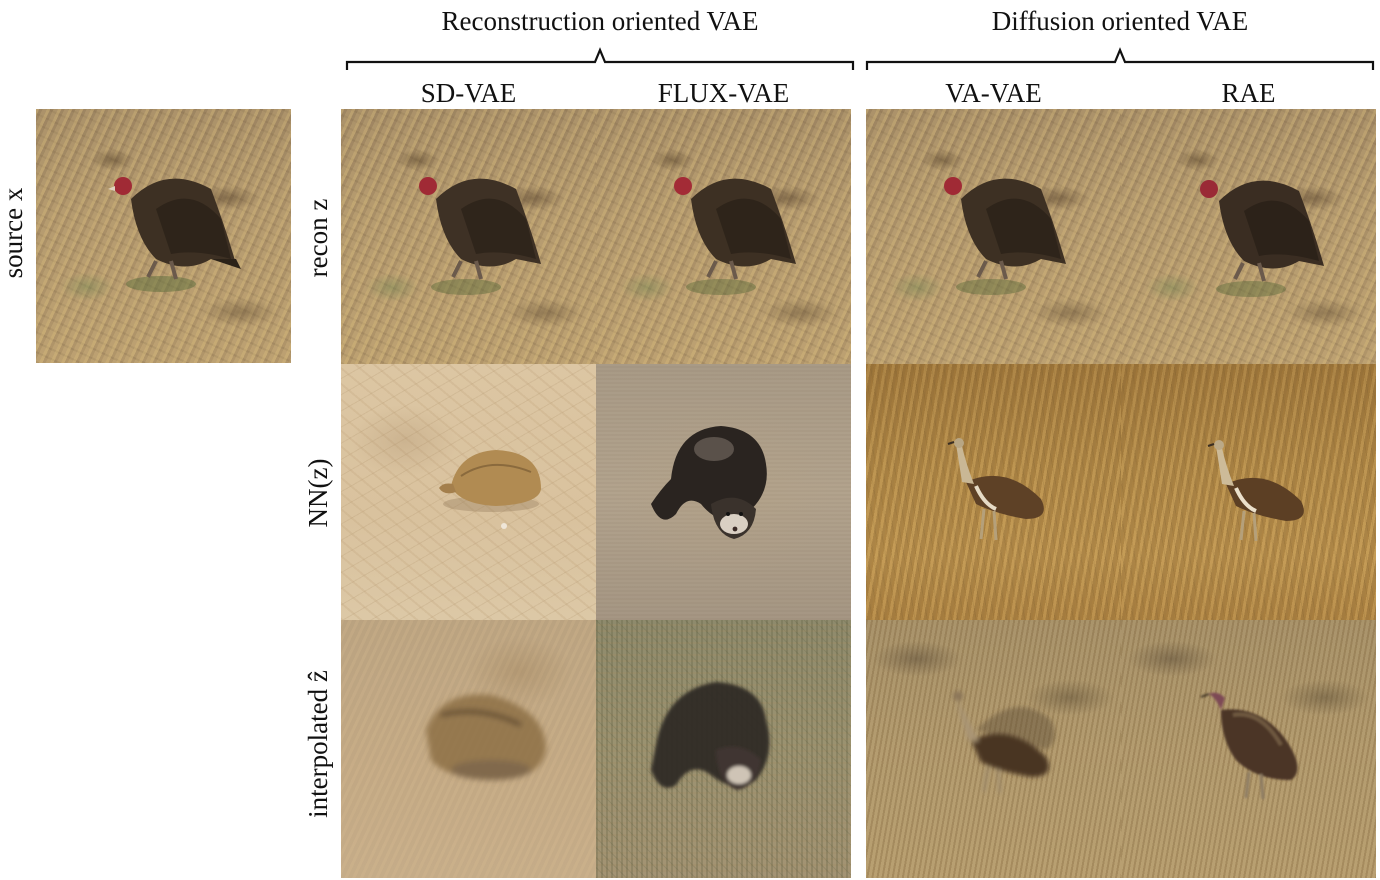 The width and height of the screenshot is (1380, 880). What do you see at coordinates (468, 93) in the screenshot?
I see `col-label-sd-vae: SD-VAE` at bounding box center [468, 93].